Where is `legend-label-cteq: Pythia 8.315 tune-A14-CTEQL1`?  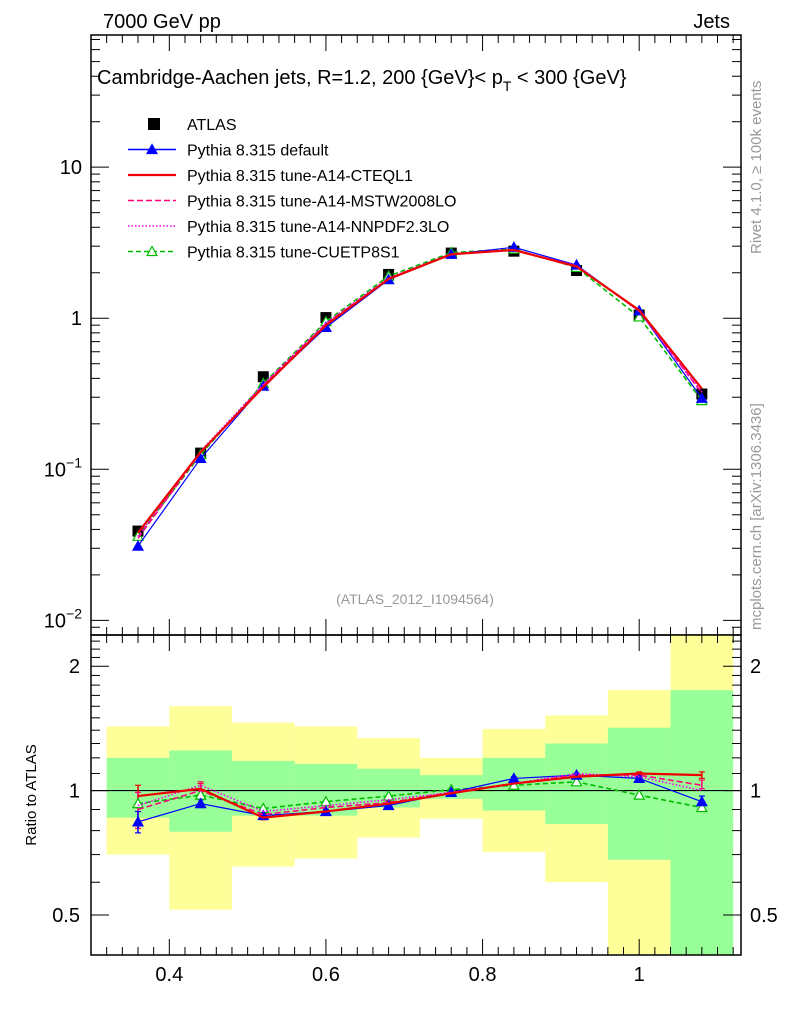
legend-label-cteq: Pythia 8.315 tune-A14-CTEQL1 is located at coordinates (300, 176).